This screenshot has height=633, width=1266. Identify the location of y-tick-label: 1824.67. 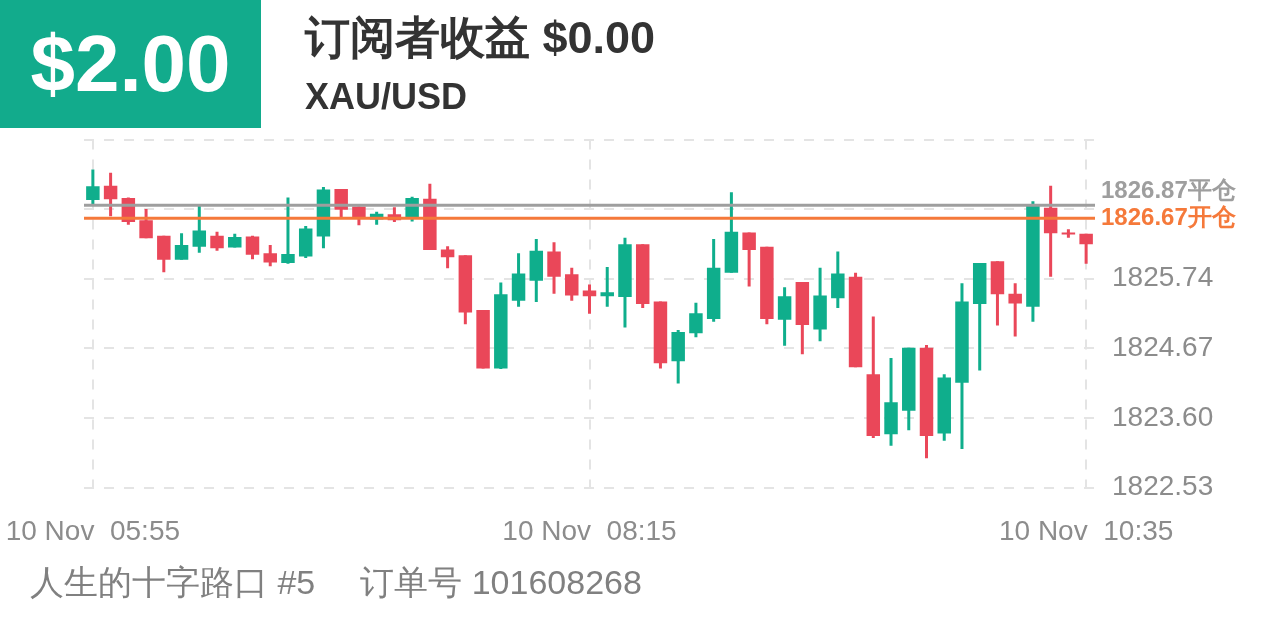
(1163, 347).